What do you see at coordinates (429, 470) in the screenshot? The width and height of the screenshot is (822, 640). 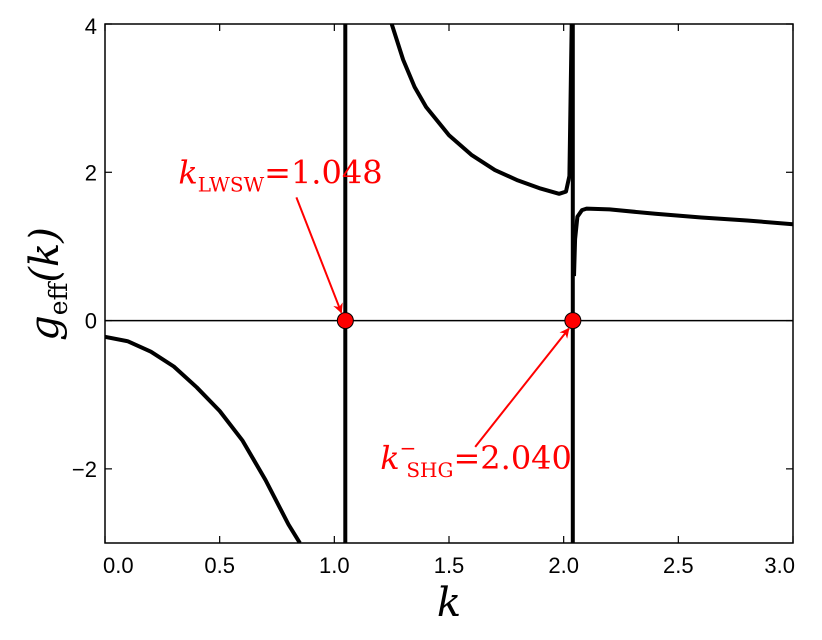 I see `annotation-sub: SHG` at bounding box center [429, 470].